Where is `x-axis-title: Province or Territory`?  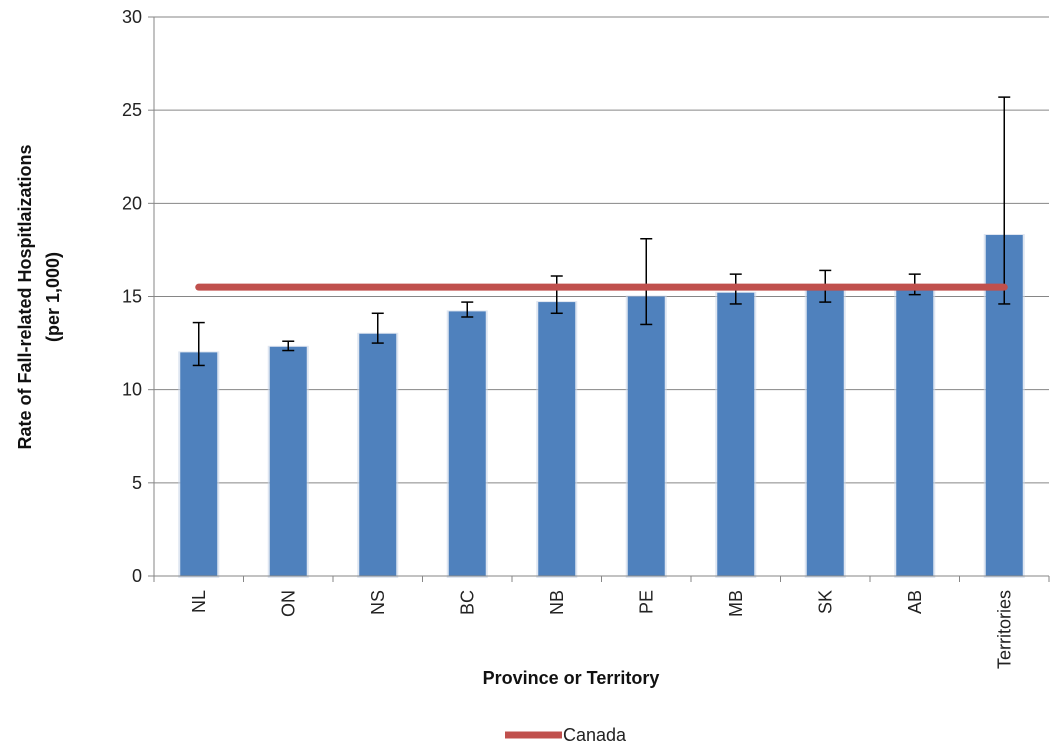
x-axis-title: Province or Territory is located at coordinates (571, 678).